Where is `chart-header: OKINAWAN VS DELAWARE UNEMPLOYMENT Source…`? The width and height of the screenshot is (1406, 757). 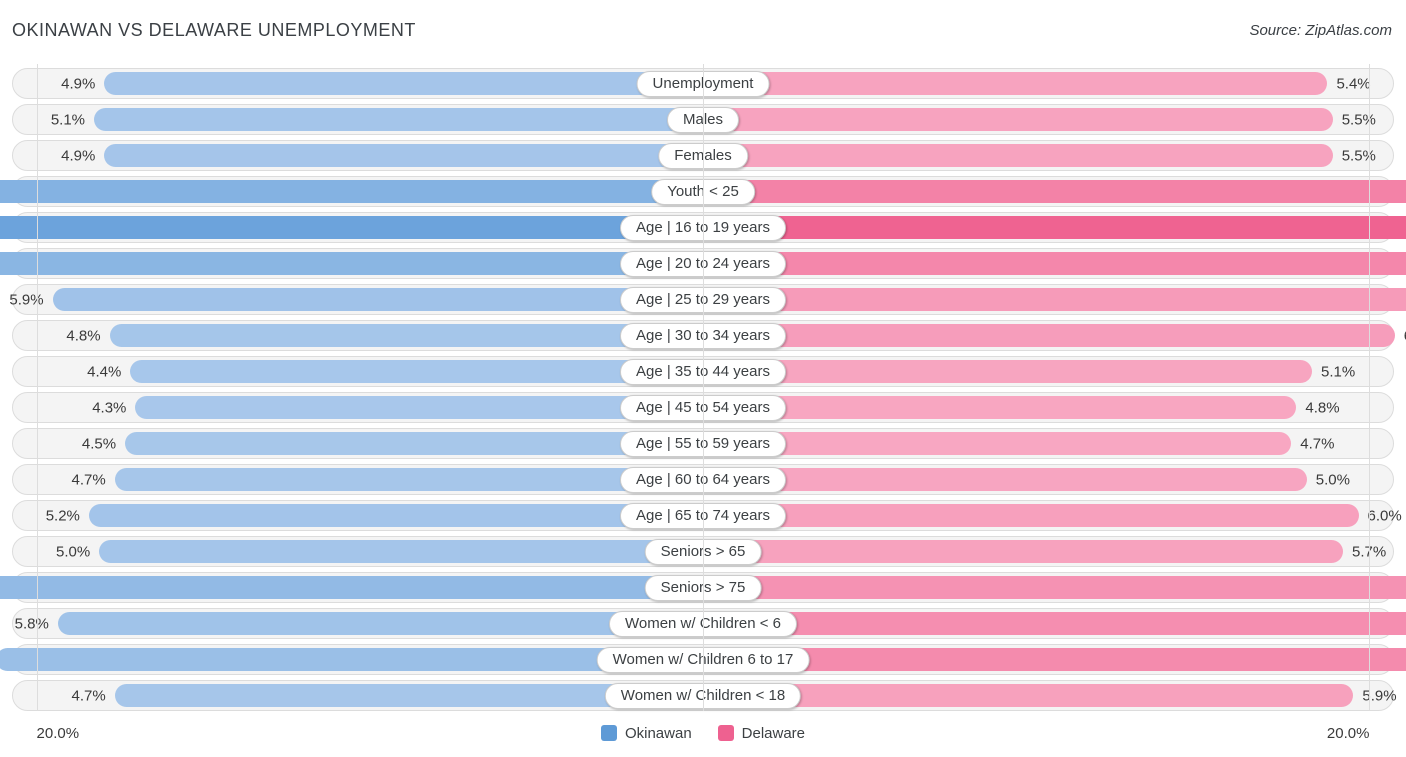
chart-header: OKINAWAN VS DELAWARE UNEMPLOYMENT Source… is located at coordinates (703, 32).